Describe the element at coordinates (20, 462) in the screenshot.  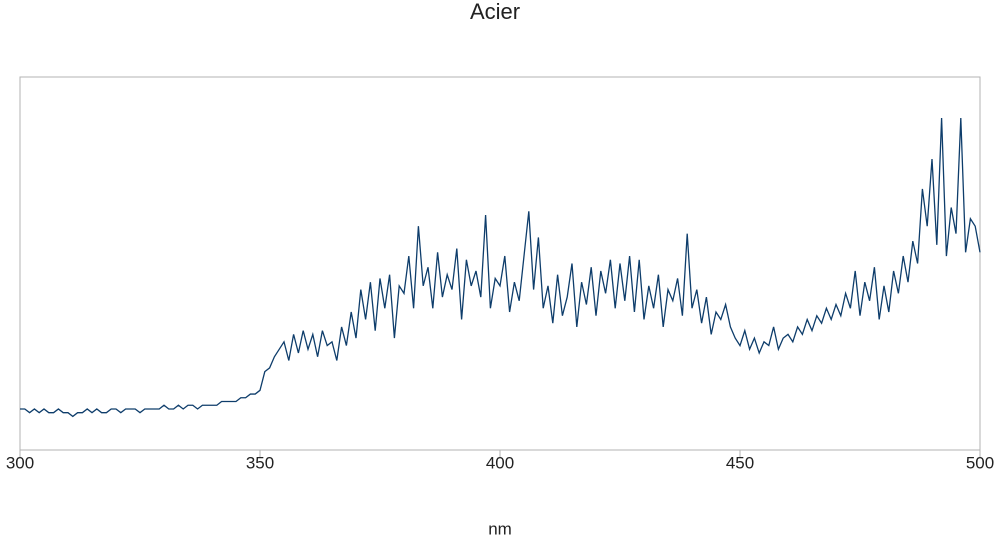
I see `x-tick-label: 300` at that location.